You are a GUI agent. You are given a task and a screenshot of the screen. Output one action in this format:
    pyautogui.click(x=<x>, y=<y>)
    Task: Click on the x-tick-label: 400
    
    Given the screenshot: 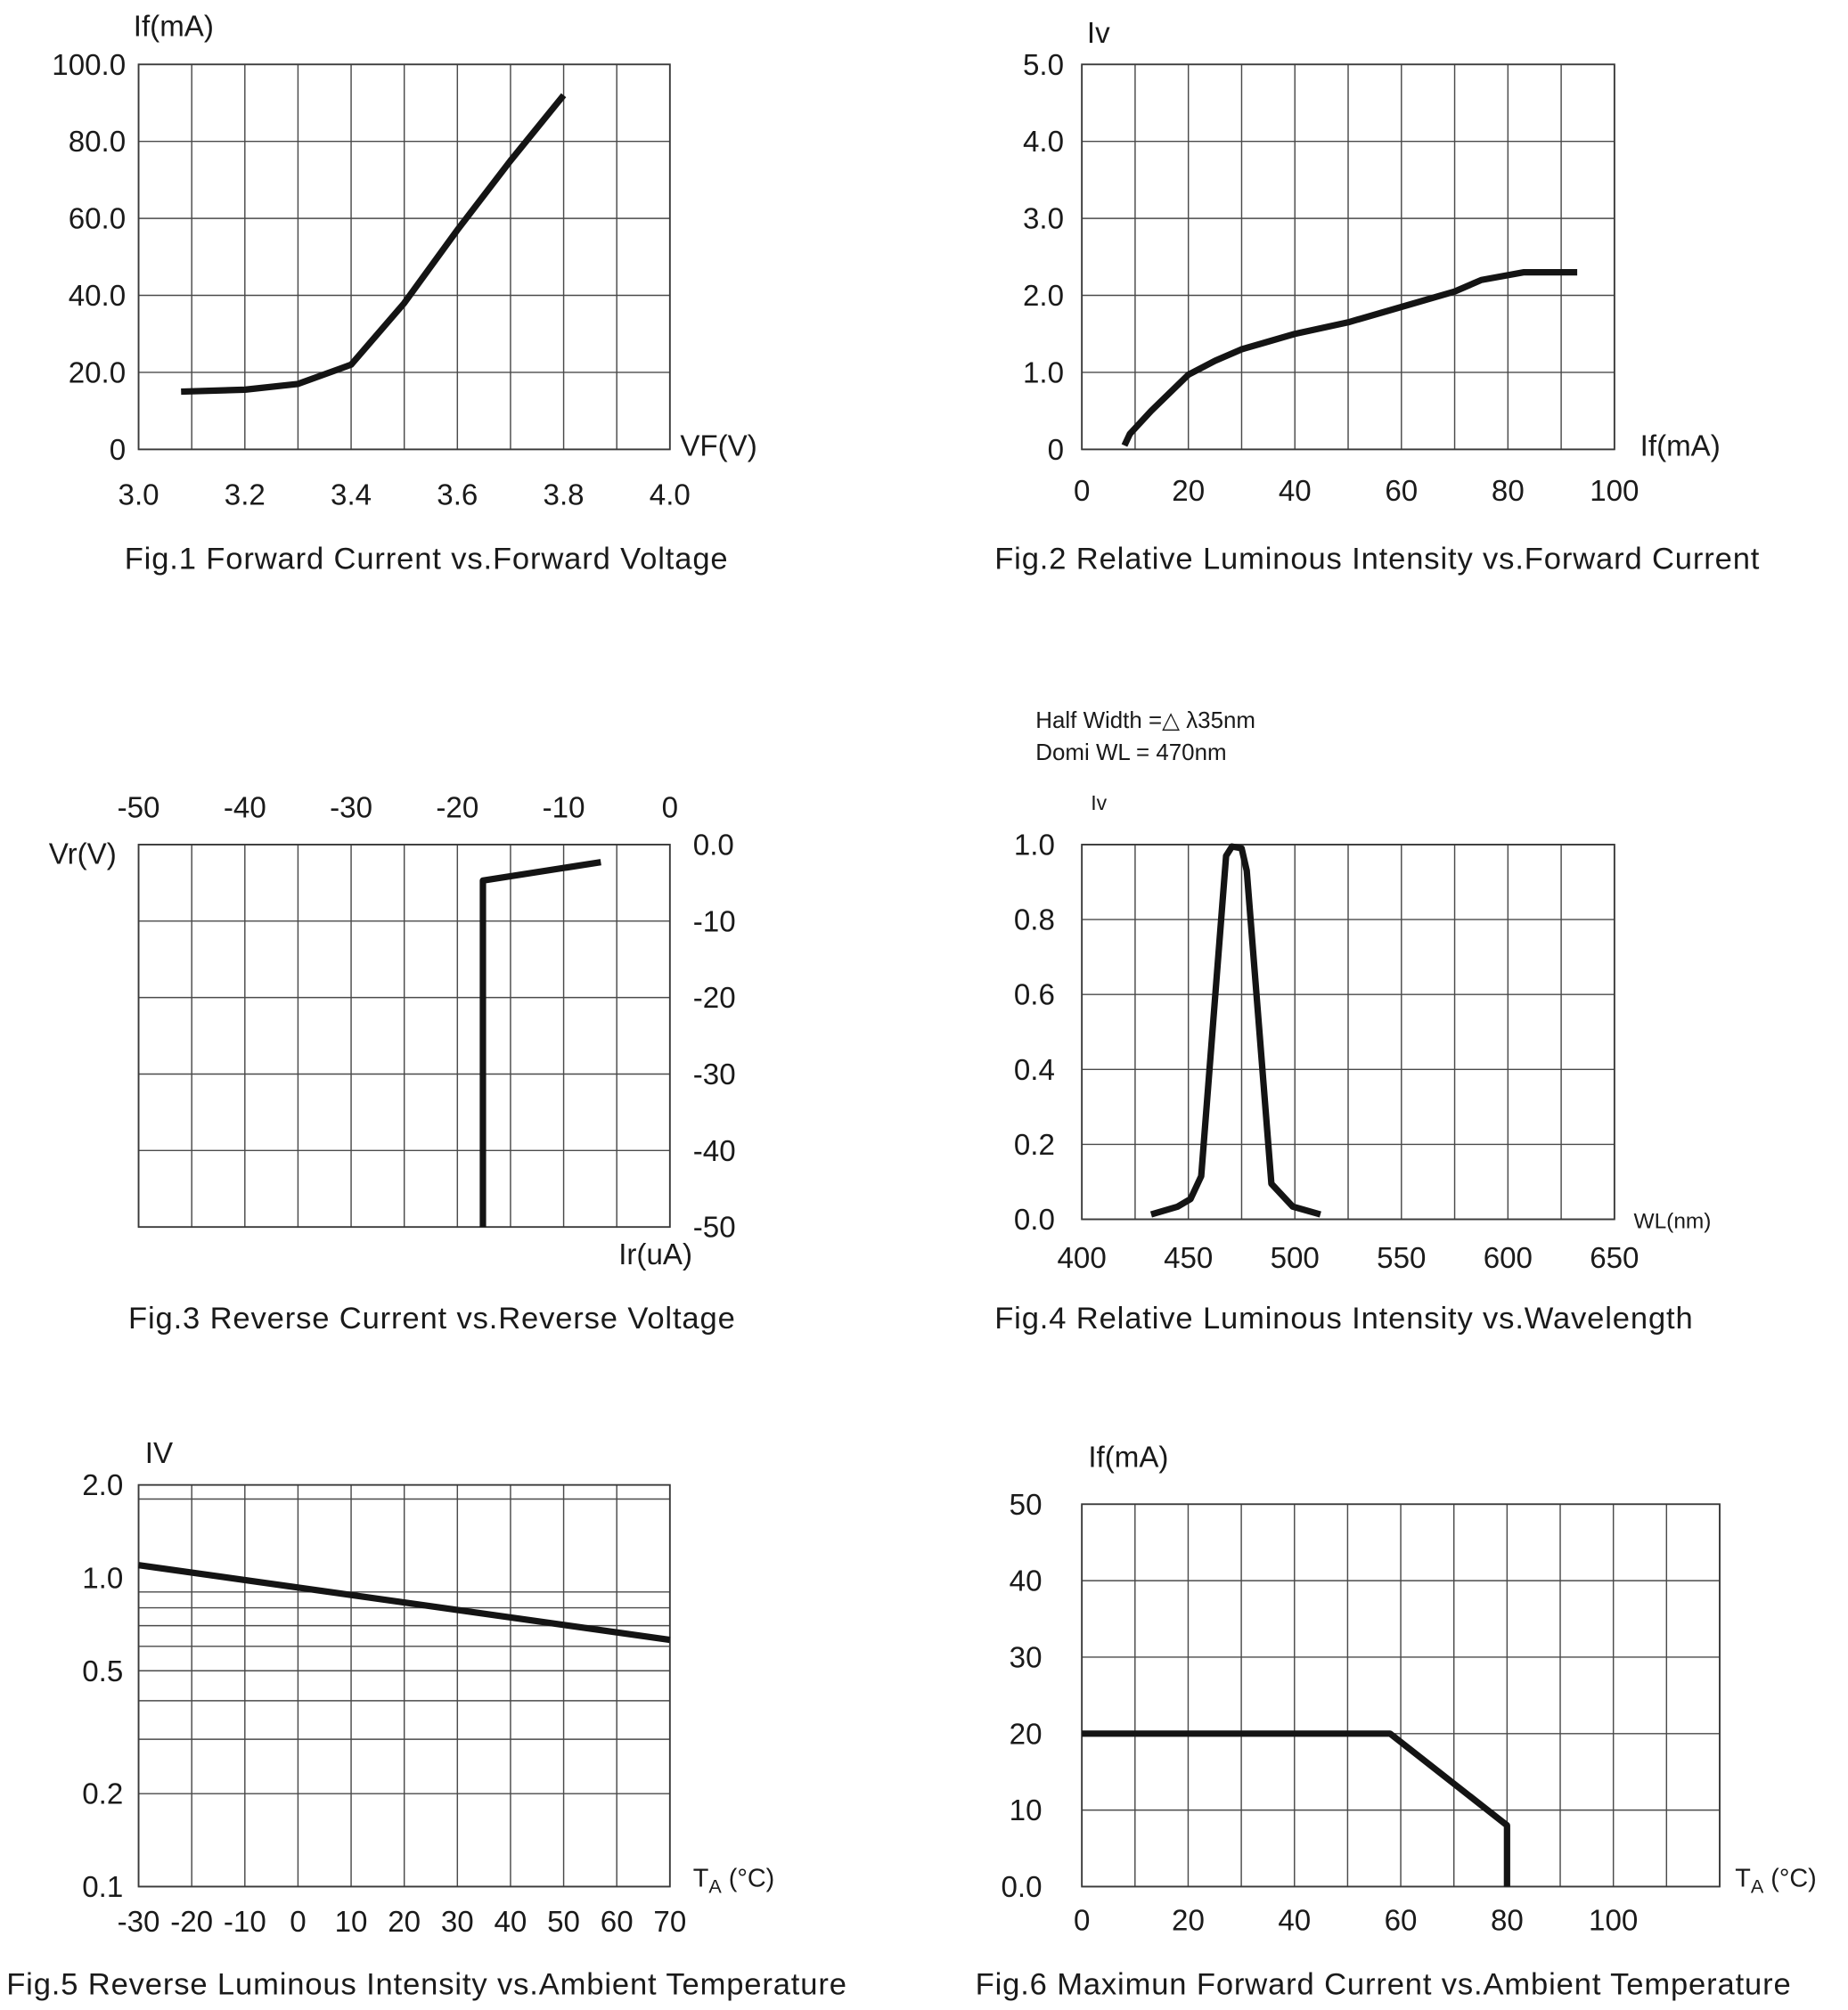 What is the action you would take?
    pyautogui.click(x=1082, y=1258)
    